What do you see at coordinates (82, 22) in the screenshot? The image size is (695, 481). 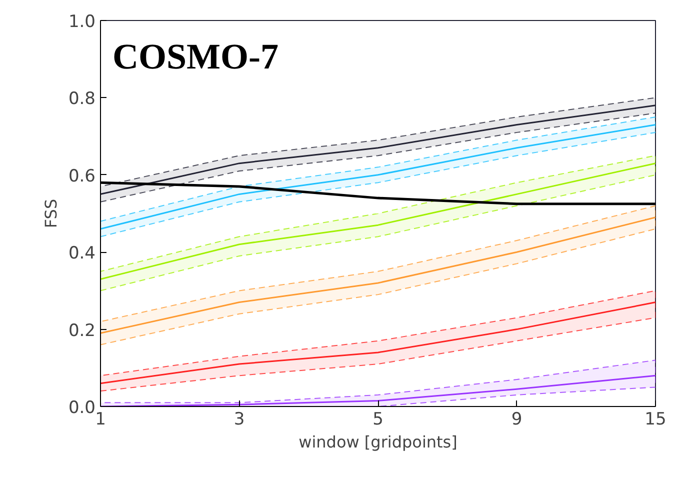 I see `y-tick-label: 1.0` at bounding box center [82, 22].